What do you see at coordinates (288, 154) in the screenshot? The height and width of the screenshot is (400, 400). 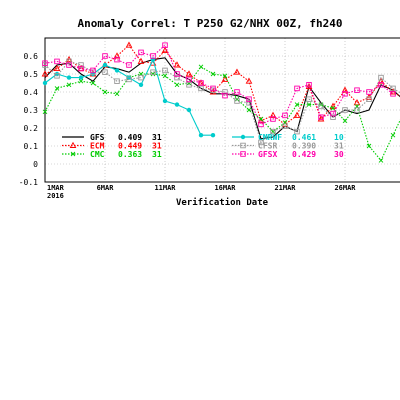 I see `legend-item-gfsx: GFSX 0.429 30` at bounding box center [288, 154].